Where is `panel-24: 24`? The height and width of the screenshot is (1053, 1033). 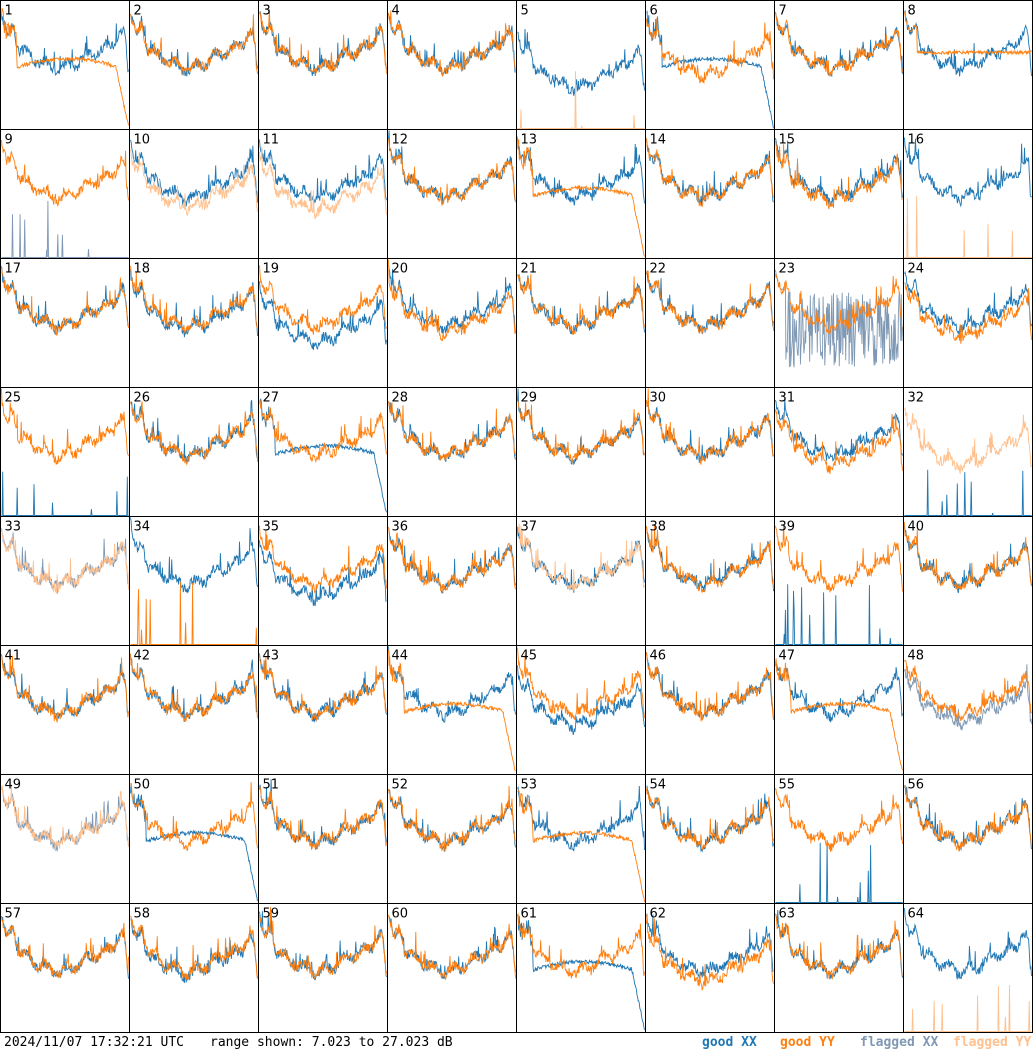
panel-24: 24 is located at coordinates (968, 323).